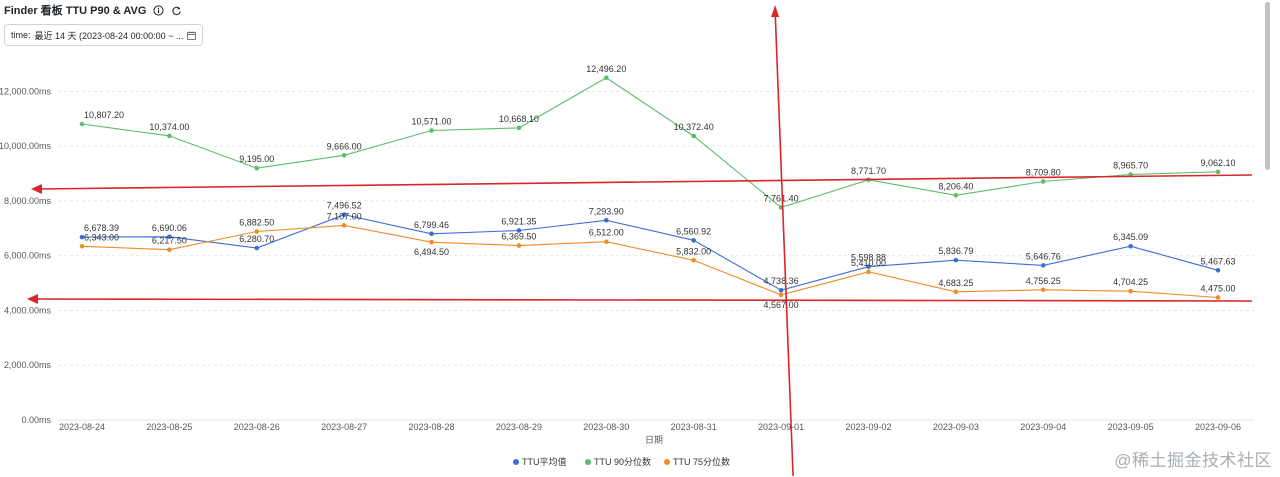 The width and height of the screenshot is (1280, 477). What do you see at coordinates (82, 427) in the screenshot?
I see `x-tick-label: 2023-08-24` at bounding box center [82, 427].